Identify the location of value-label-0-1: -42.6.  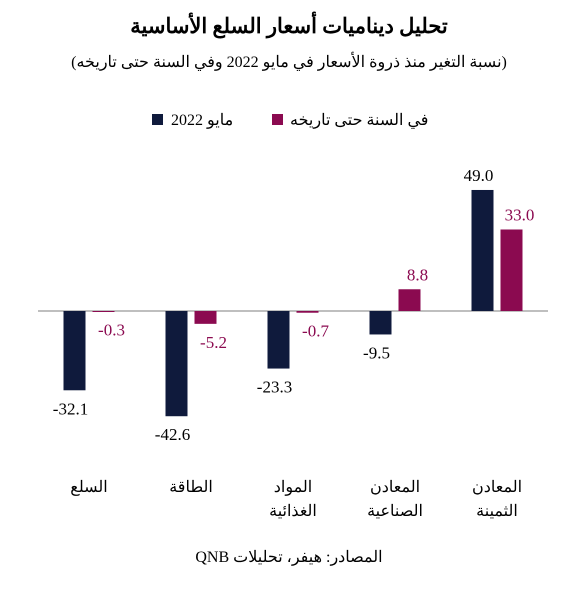
(172, 434).